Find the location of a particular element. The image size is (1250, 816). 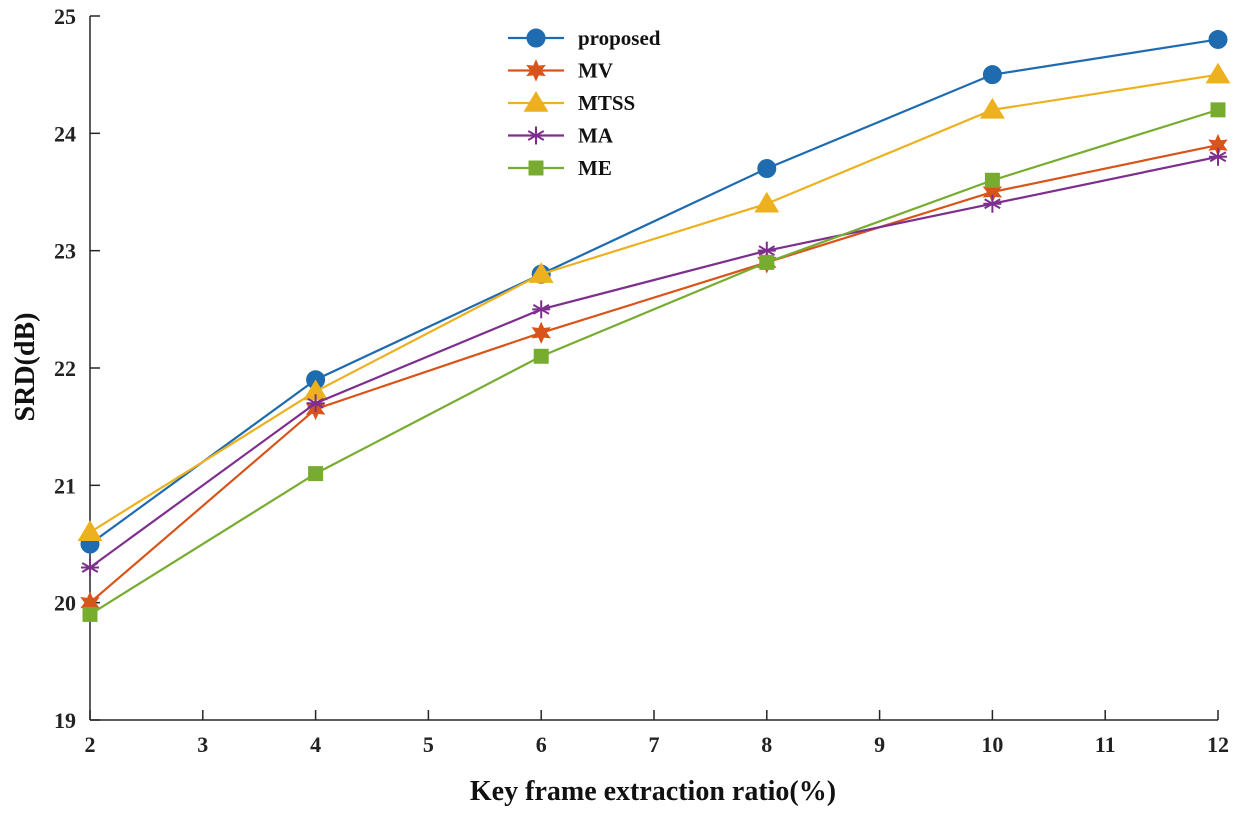

x-tick-label: 8 is located at coordinates (766, 744).